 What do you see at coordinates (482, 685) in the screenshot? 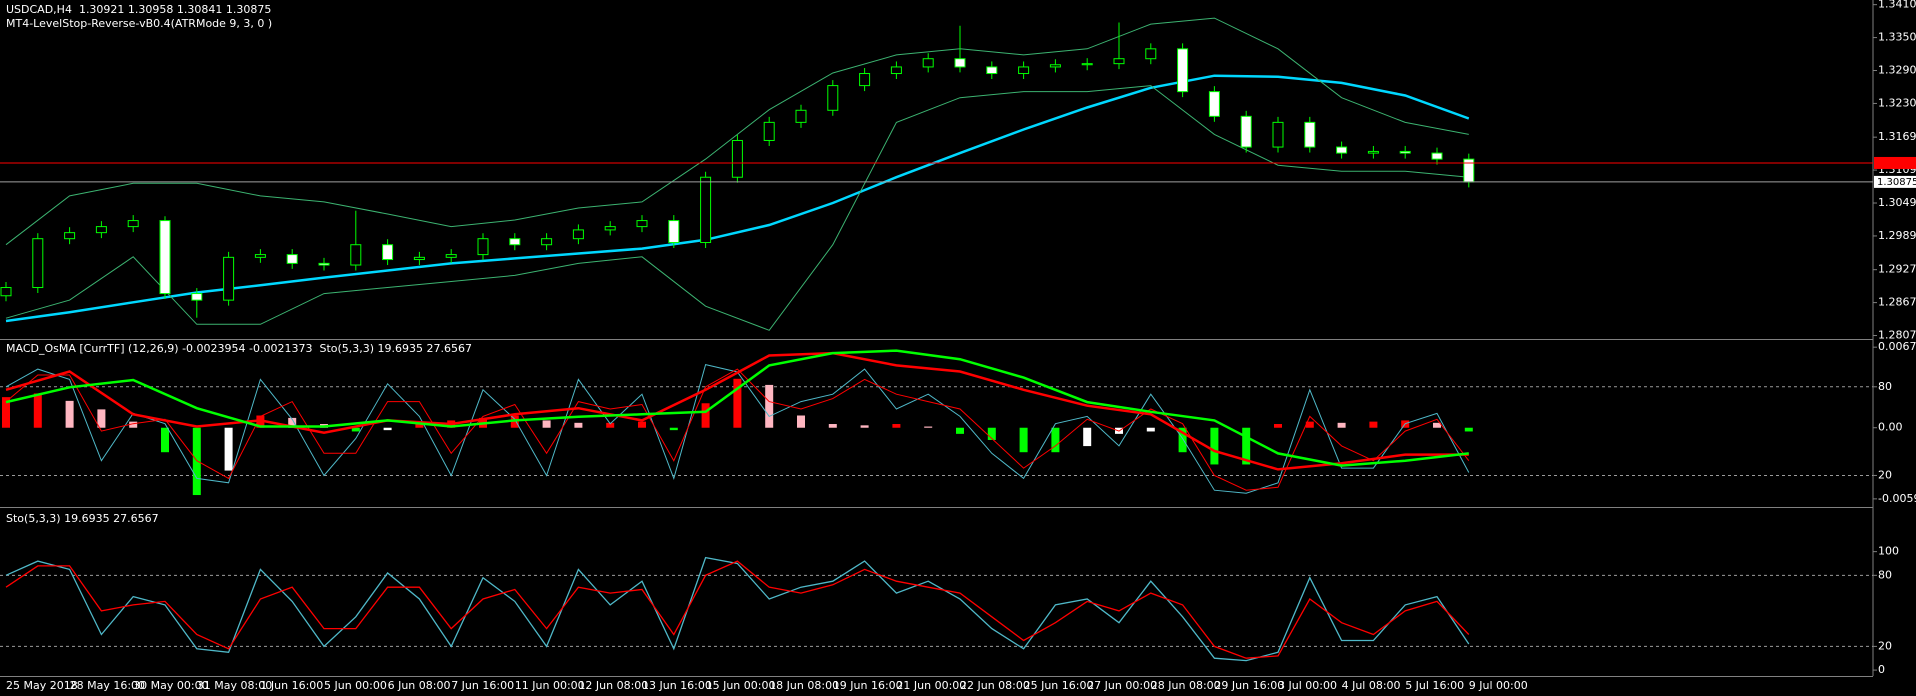
I see `x-tick-label: 7 Jun 16:00` at bounding box center [482, 685].